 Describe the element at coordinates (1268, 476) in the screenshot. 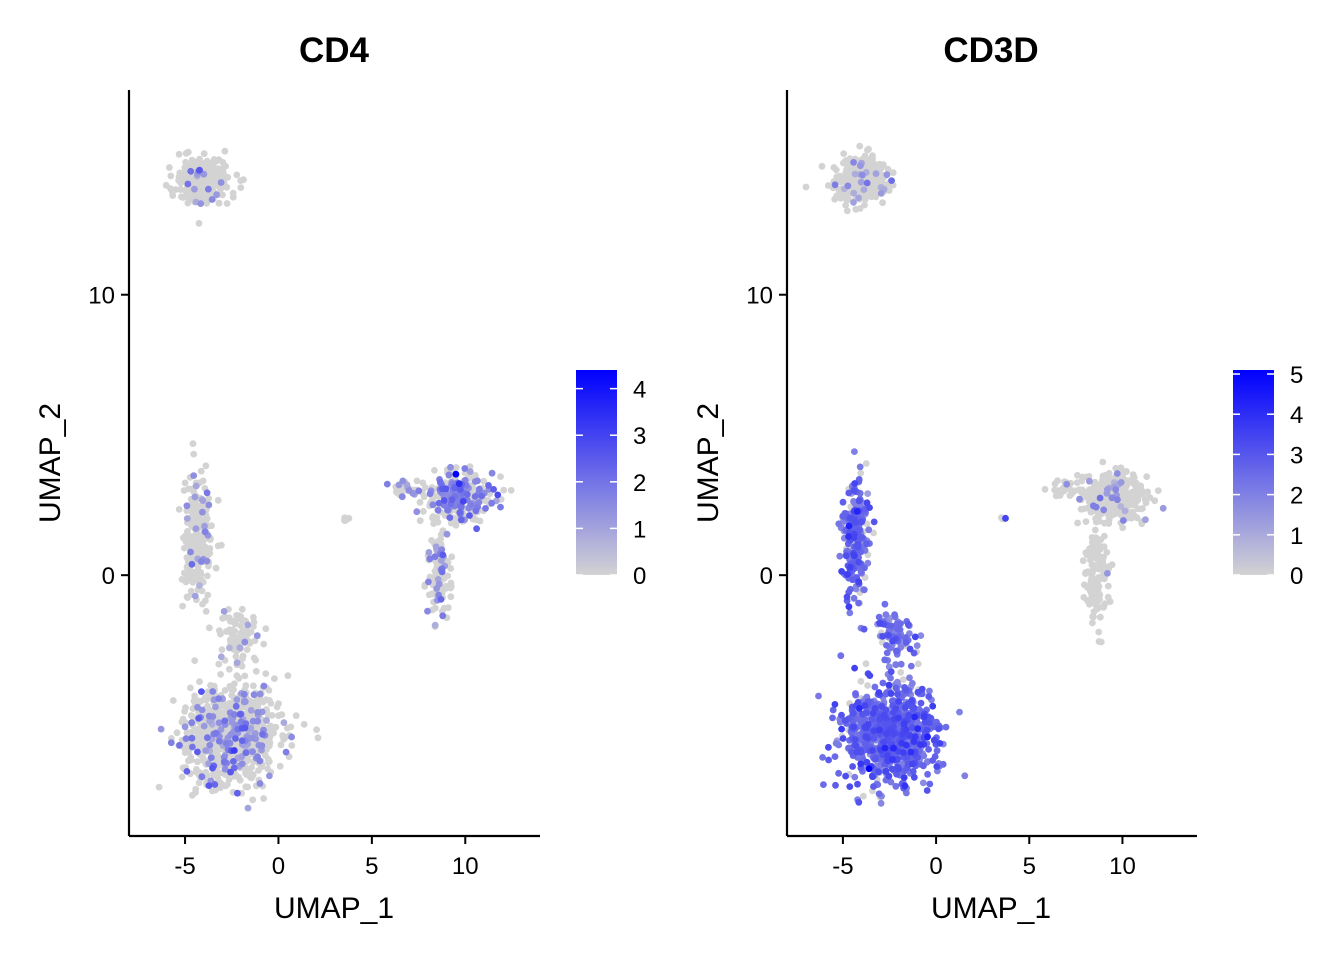

I see `colorbar-legend: 0 1 2 3 4 5` at that location.